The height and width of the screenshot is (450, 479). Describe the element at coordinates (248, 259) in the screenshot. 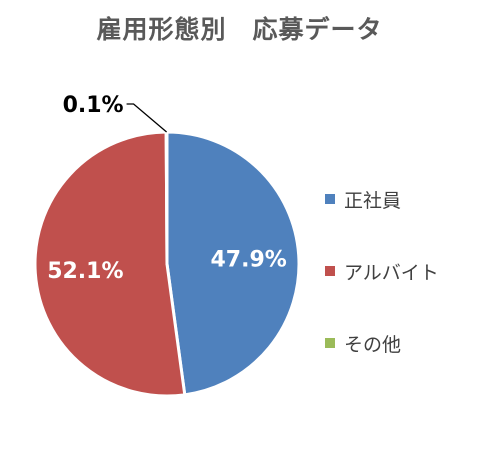

I see `data-label-0: 47.9%` at that location.